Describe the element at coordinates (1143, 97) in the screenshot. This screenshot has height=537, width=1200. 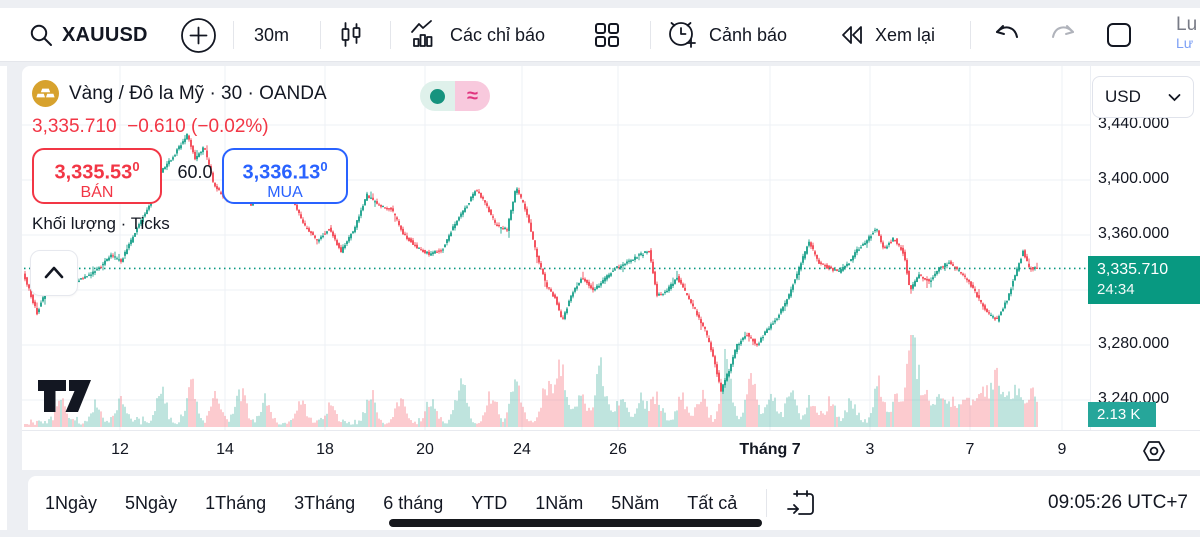
I see `currency-dropdown: USD` at that location.